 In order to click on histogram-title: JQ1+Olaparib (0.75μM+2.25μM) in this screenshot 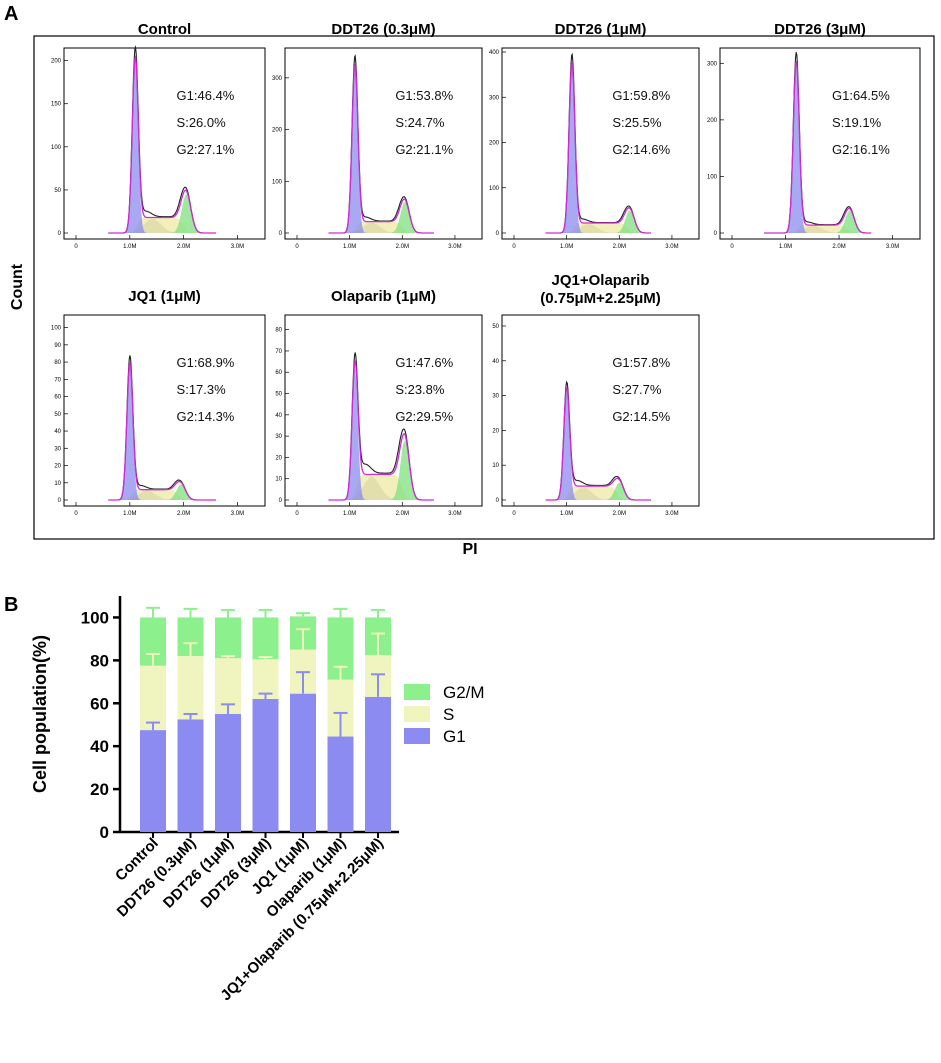, I will do `click(600, 289)`.